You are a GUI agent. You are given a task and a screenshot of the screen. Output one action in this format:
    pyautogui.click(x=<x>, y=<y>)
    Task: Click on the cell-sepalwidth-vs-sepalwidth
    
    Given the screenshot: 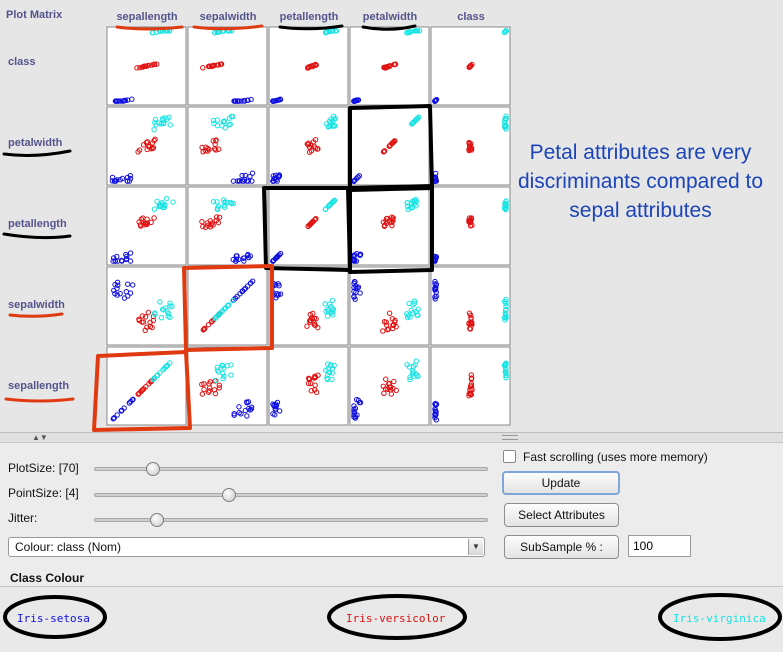 What is the action you would take?
    pyautogui.click(x=227, y=306)
    